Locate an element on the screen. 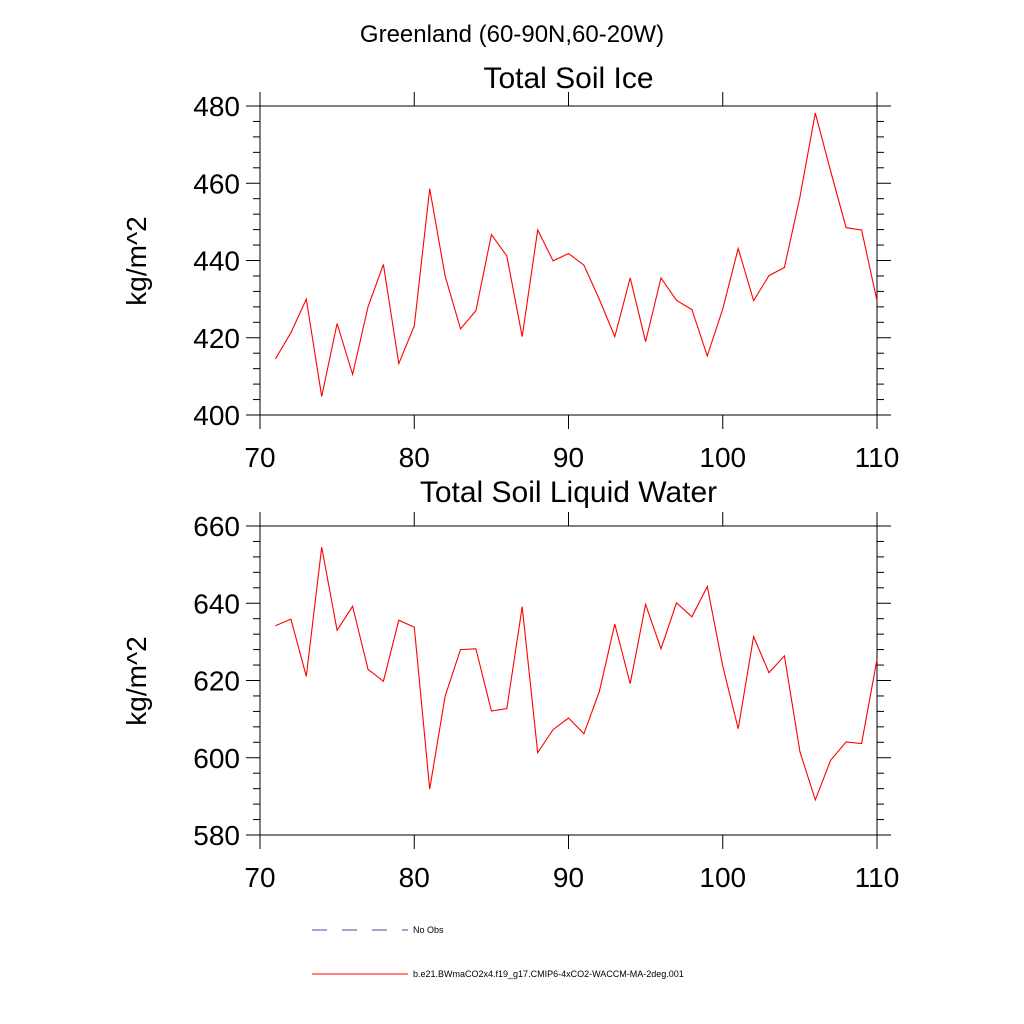  y-tick-label: 640 is located at coordinates (216, 603).